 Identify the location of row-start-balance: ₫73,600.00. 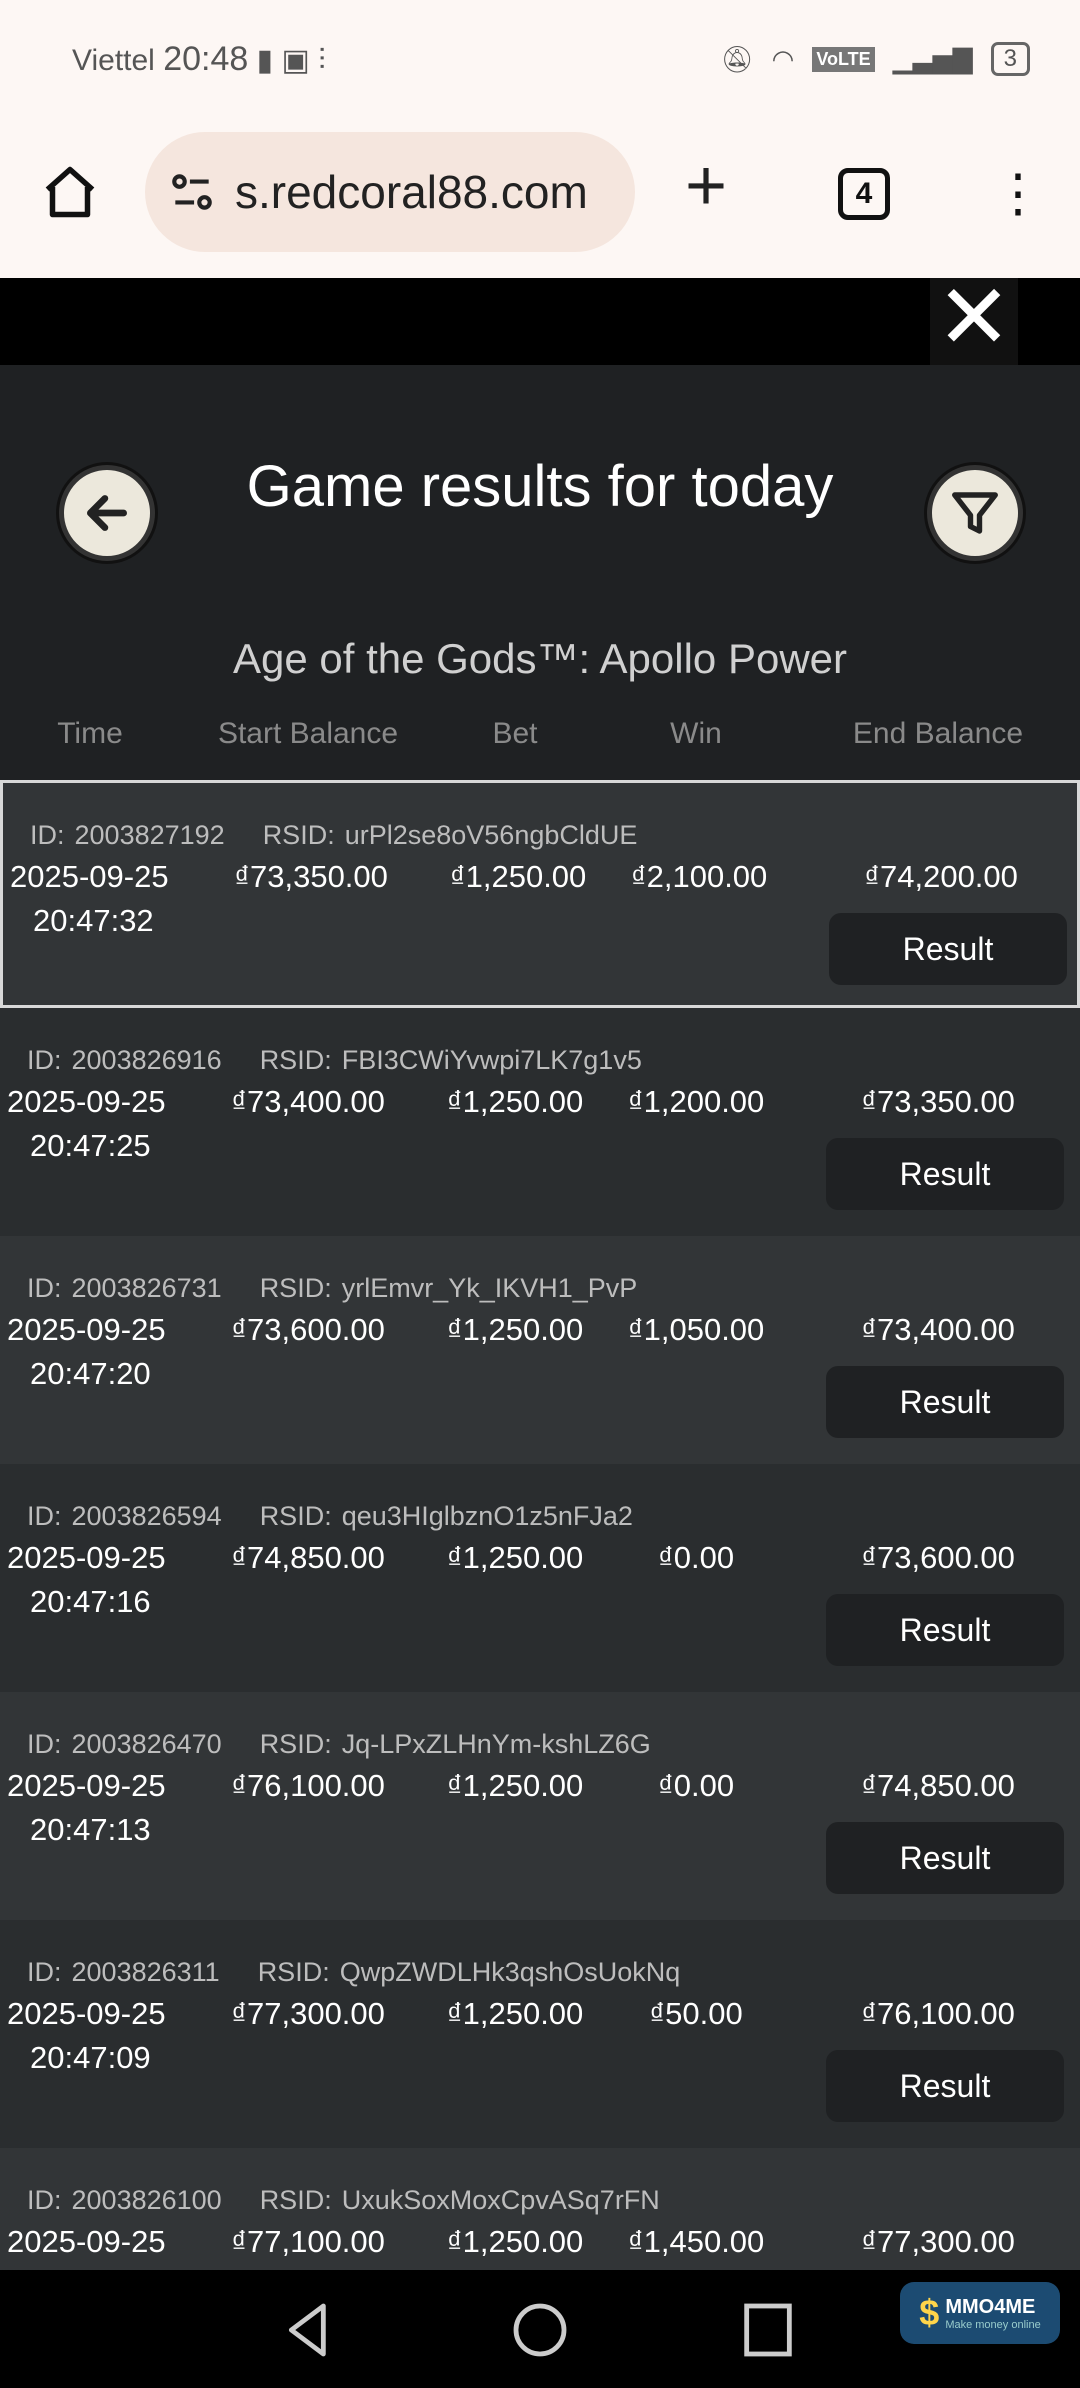
(308, 1329).